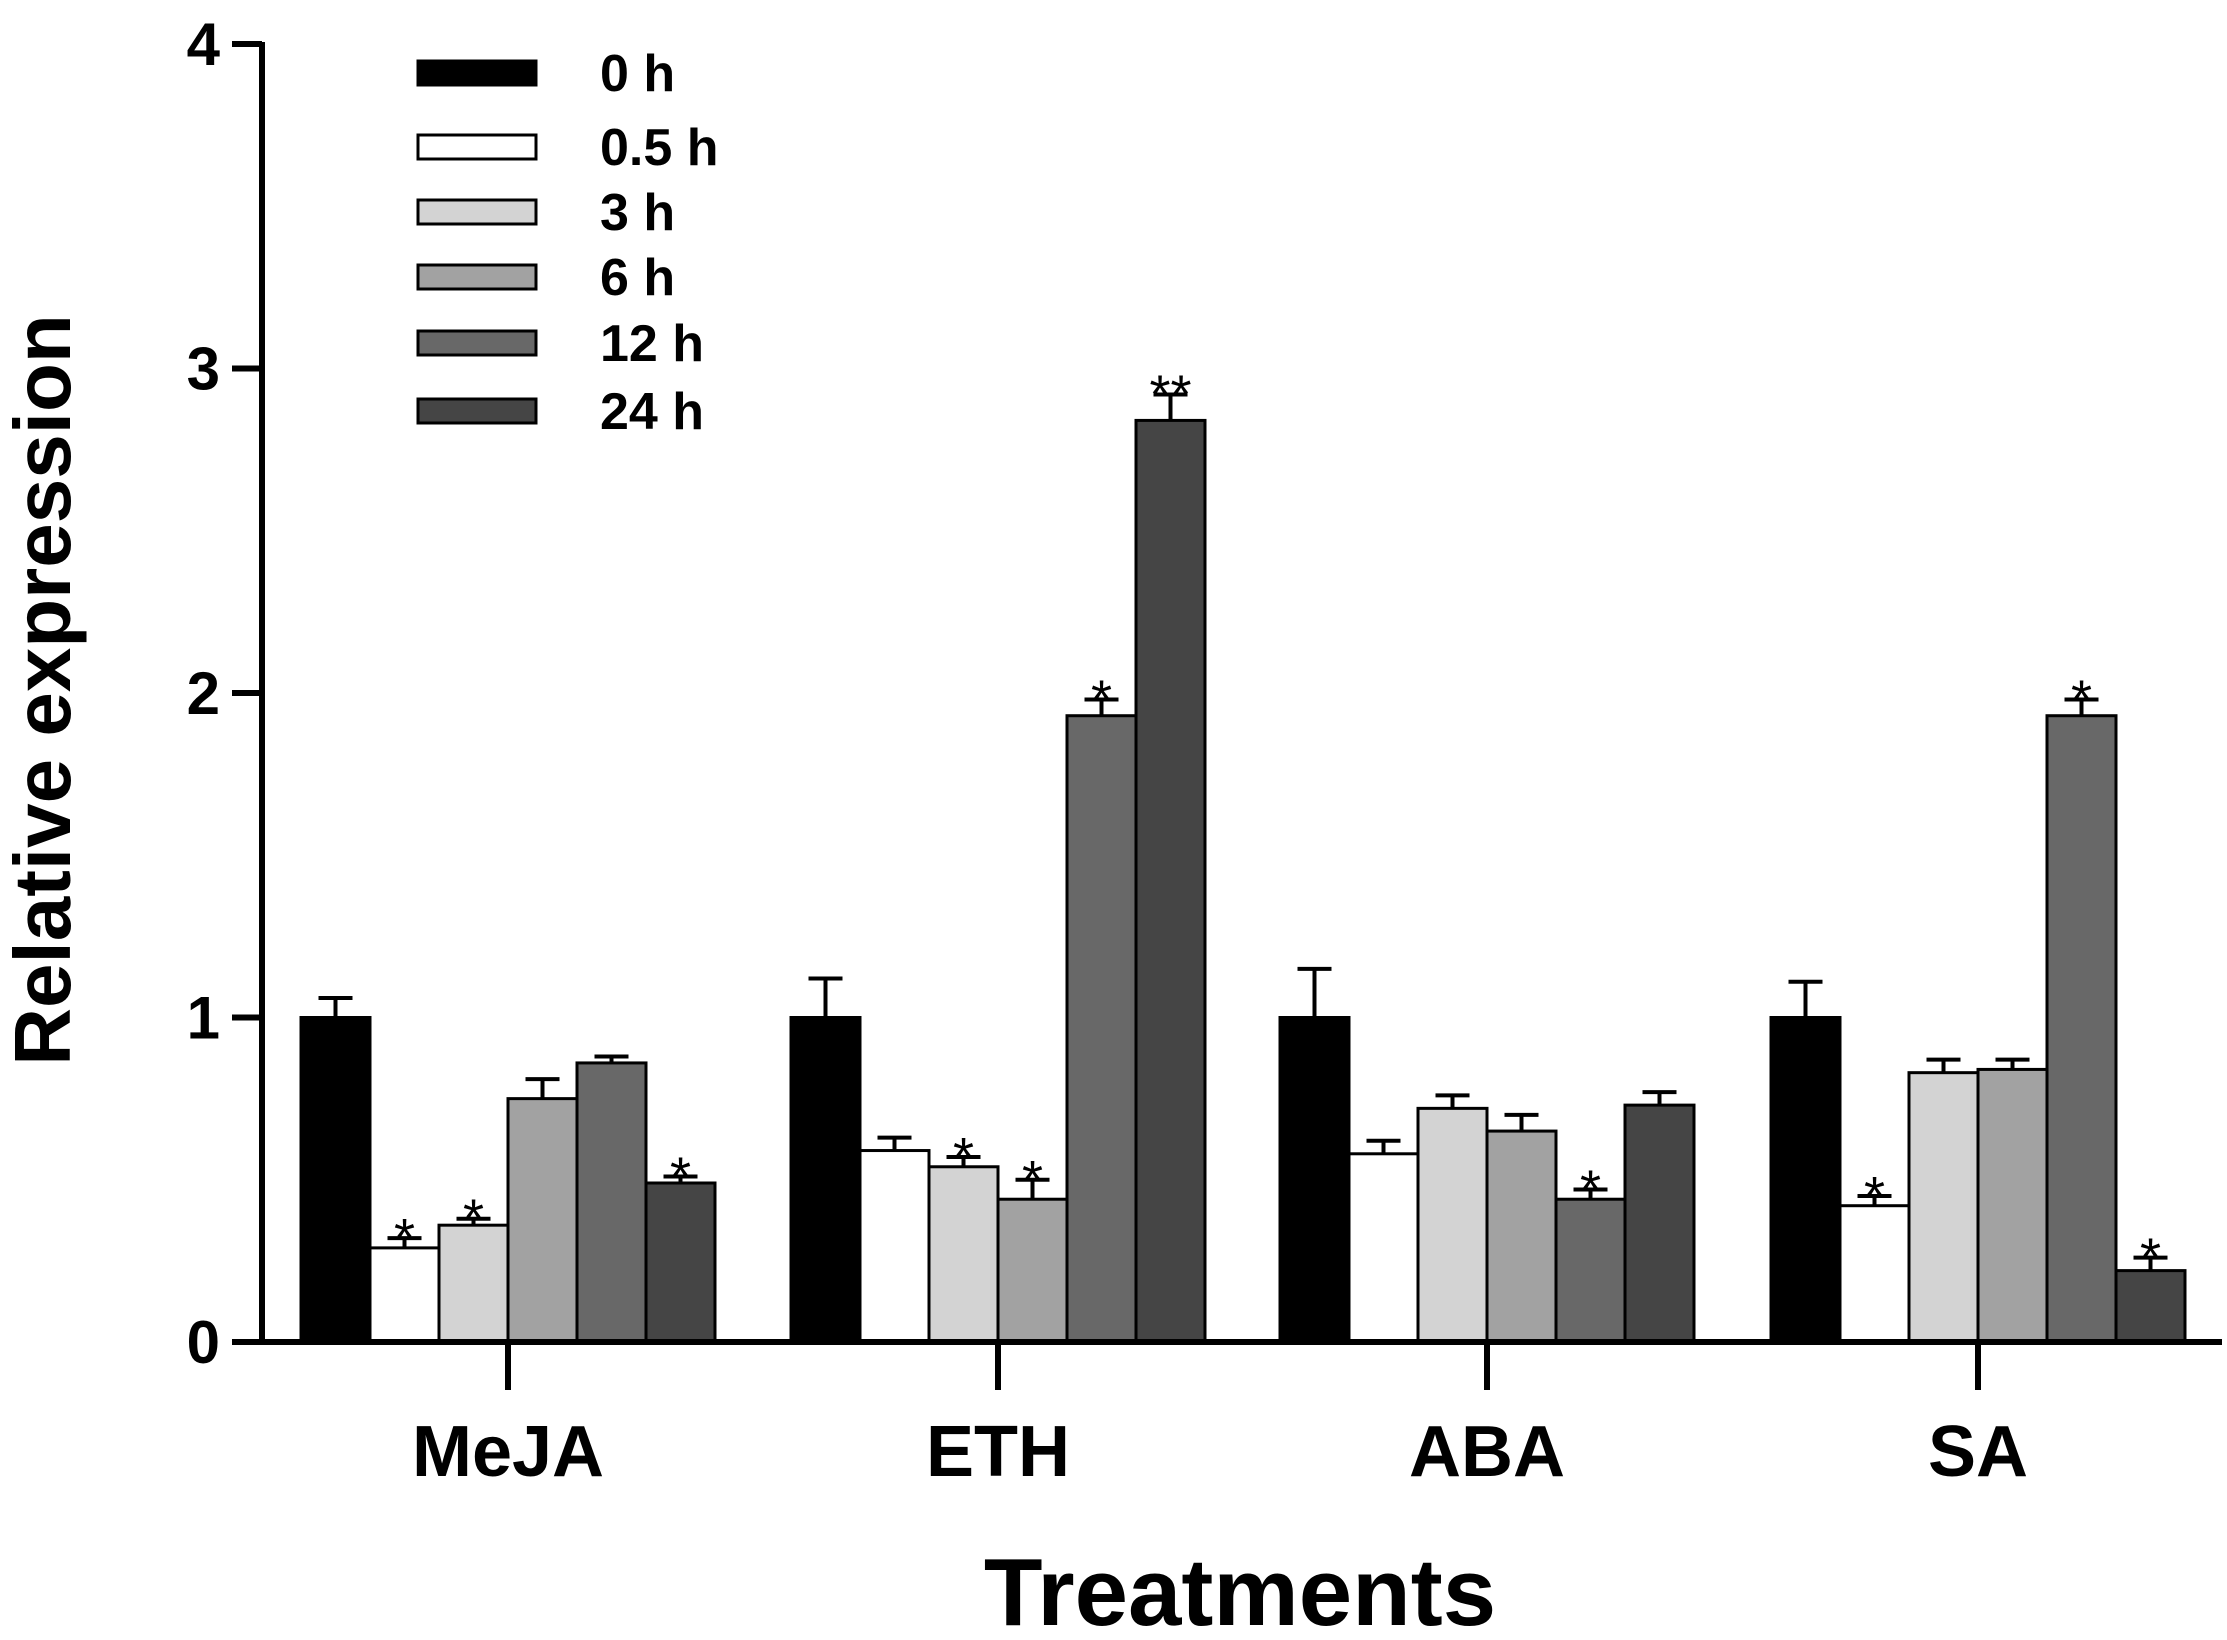  What do you see at coordinates (825, 1180) in the screenshot?
I see `bar-eth-0h` at bounding box center [825, 1180].